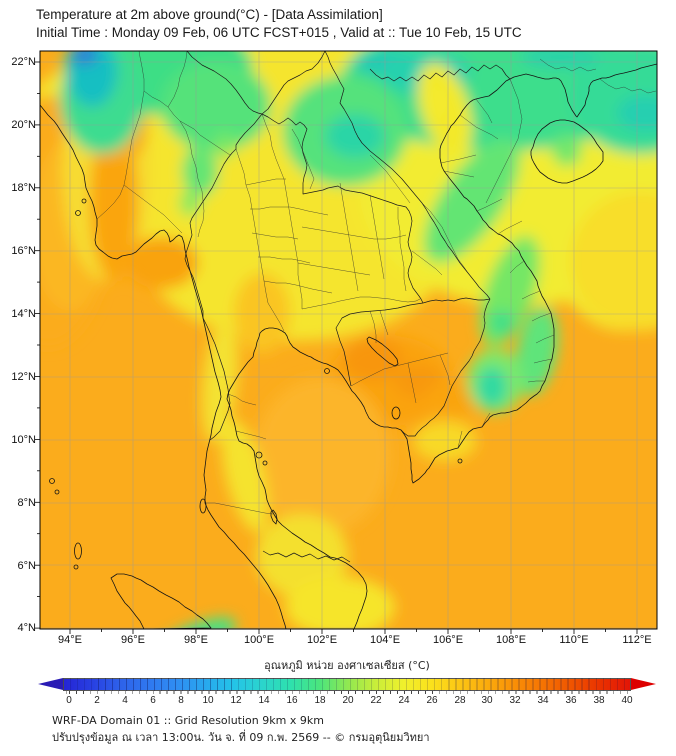  I want to click on lat-tick-label: 6°N, so click(26, 566).